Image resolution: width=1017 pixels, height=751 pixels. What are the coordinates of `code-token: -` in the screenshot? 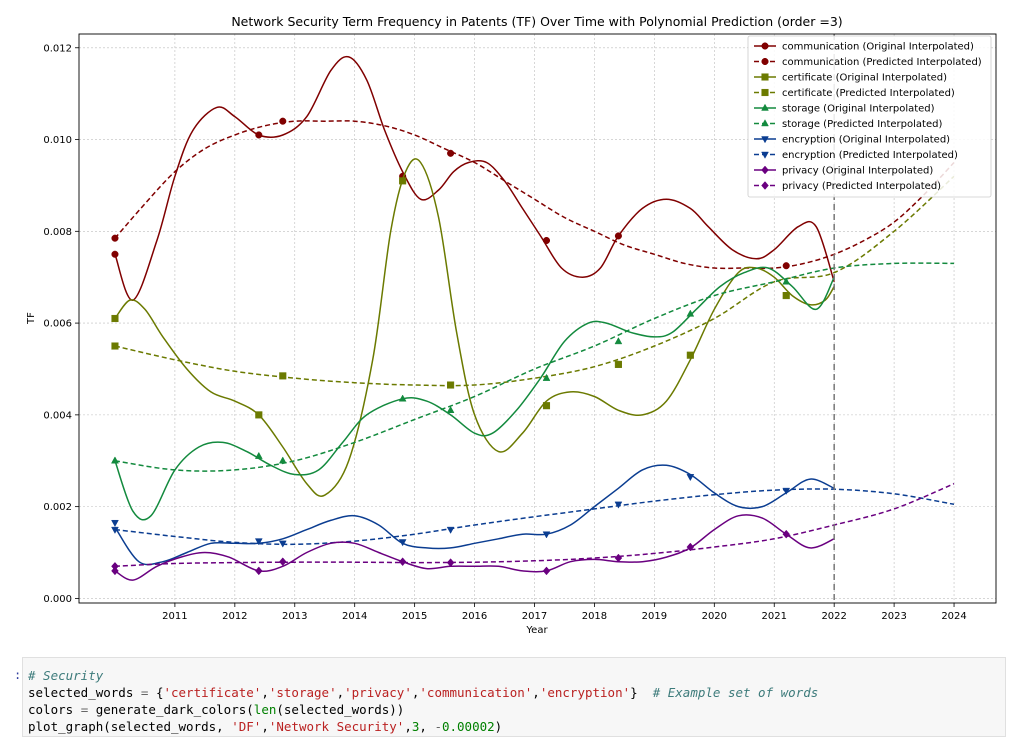 It's located at (438, 726).